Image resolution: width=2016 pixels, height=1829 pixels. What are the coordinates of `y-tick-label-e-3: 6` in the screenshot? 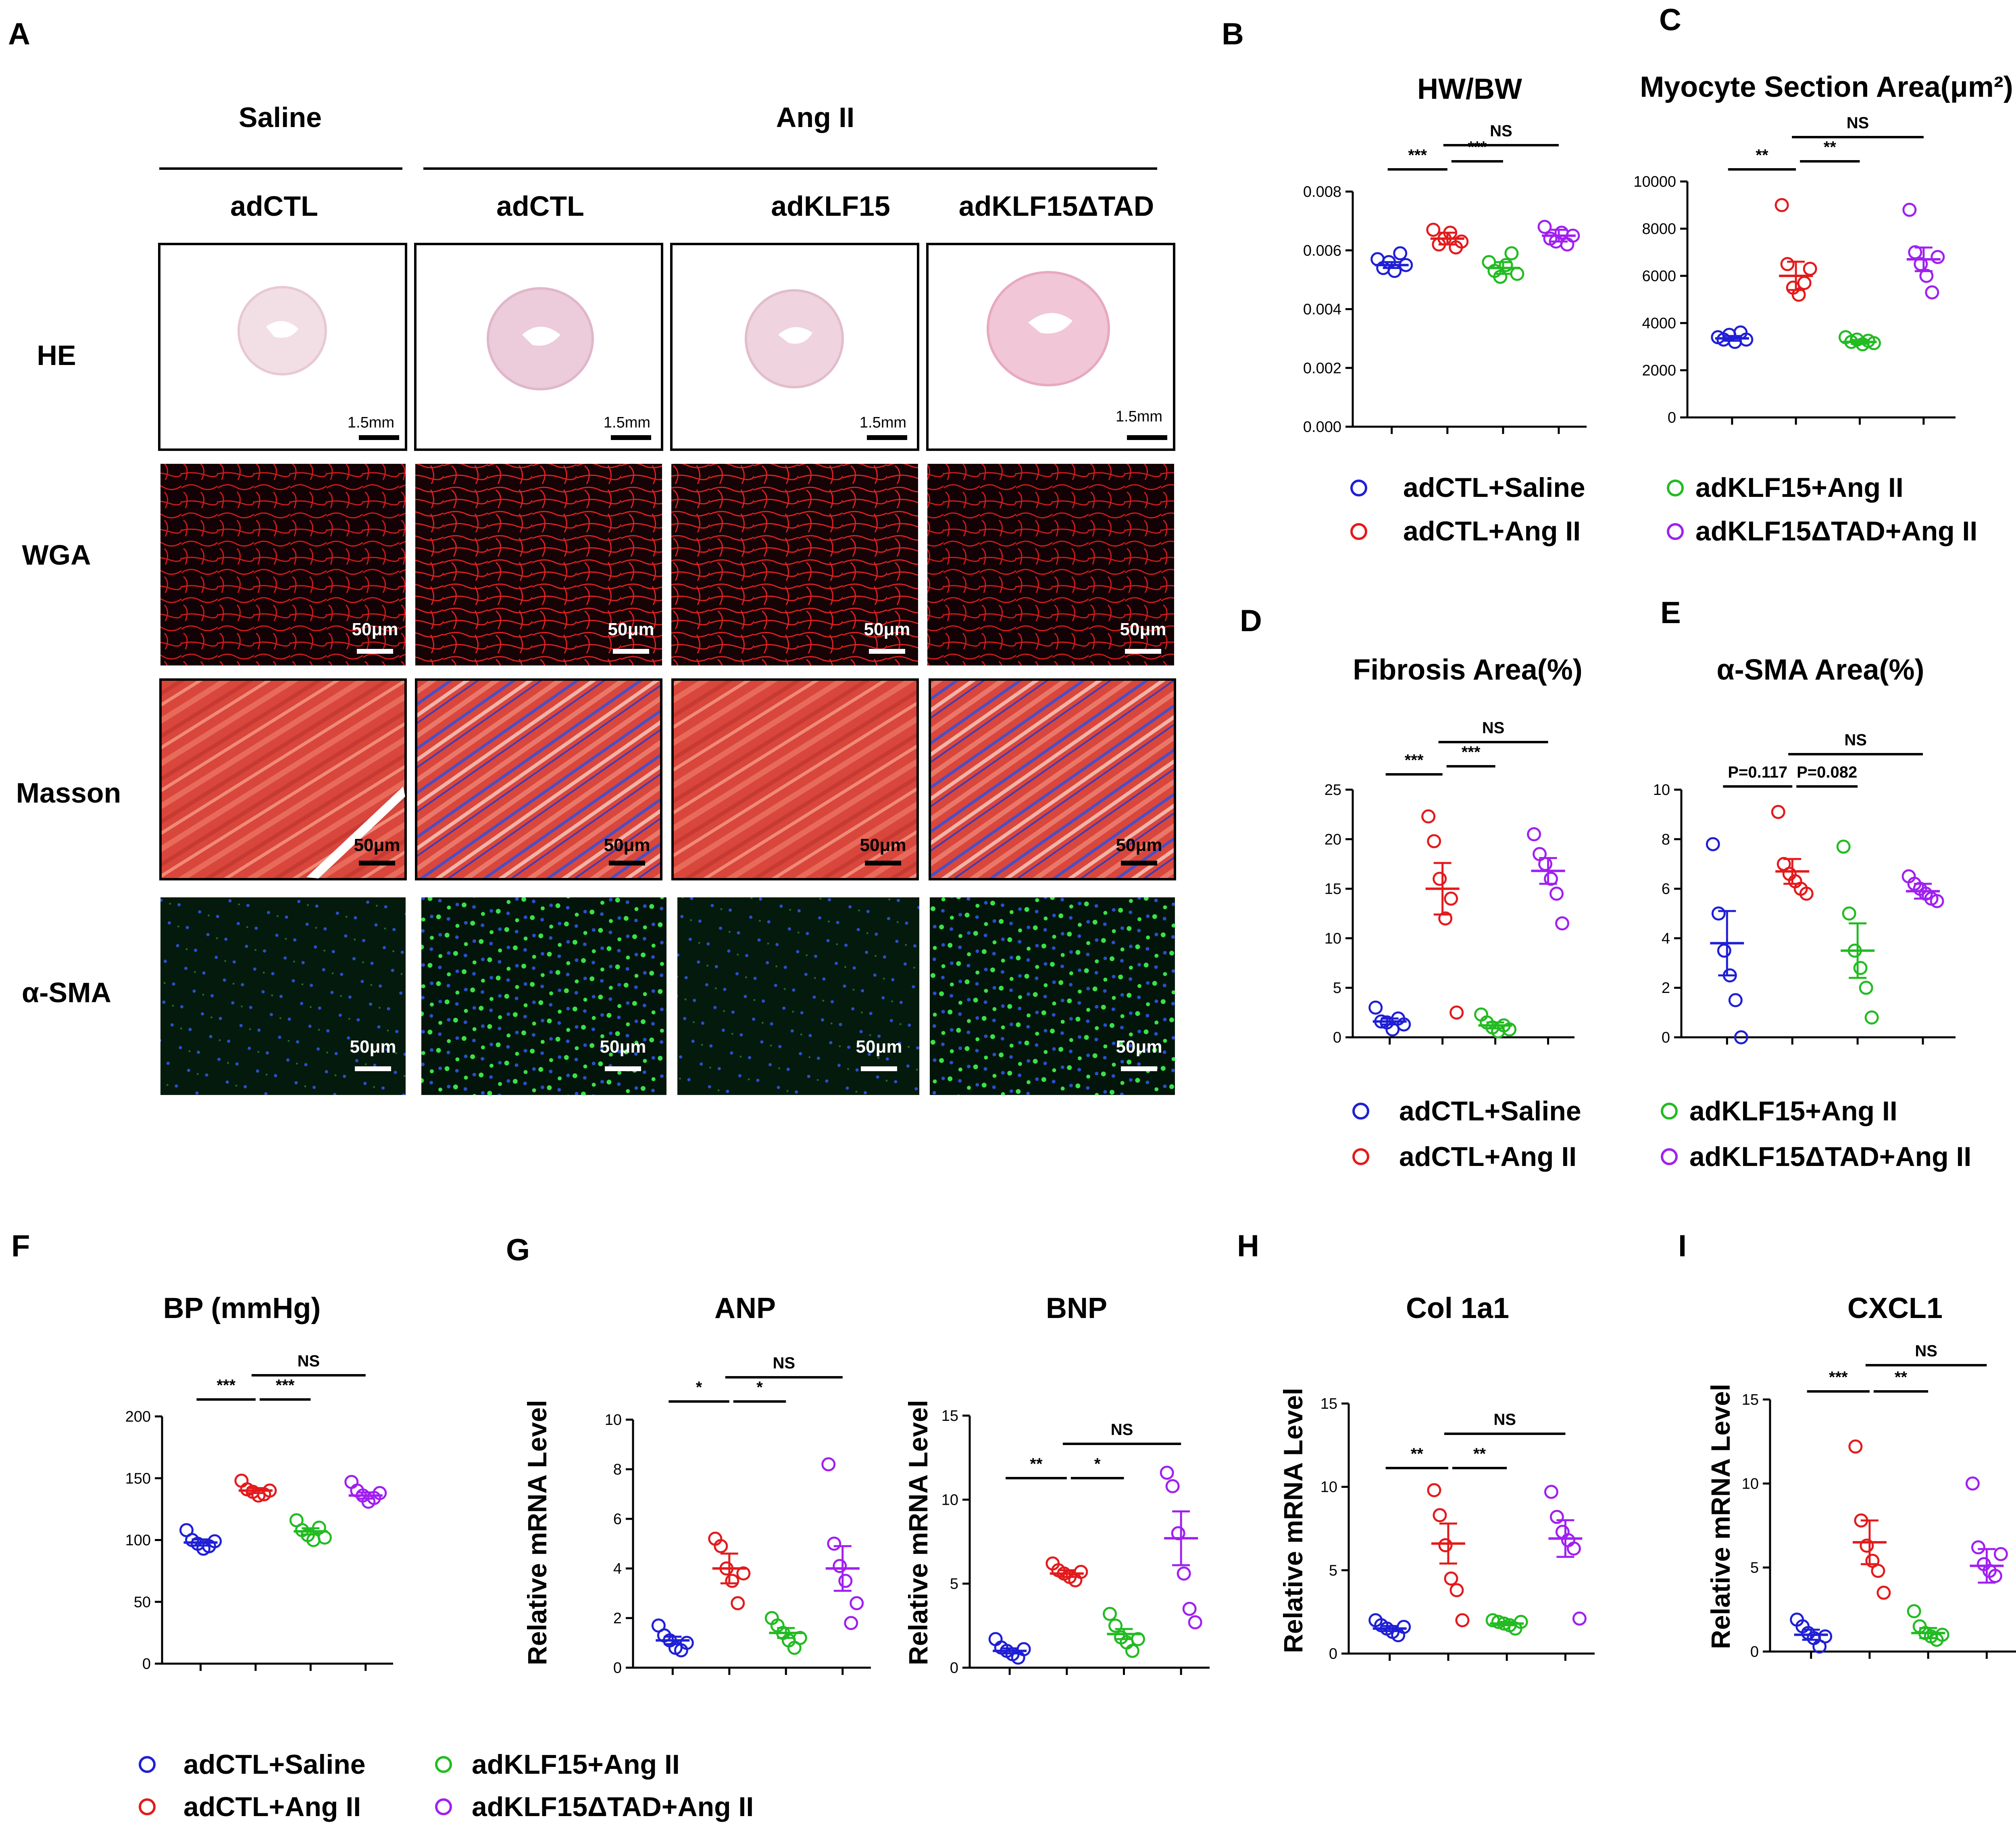 It's located at (1666, 889).